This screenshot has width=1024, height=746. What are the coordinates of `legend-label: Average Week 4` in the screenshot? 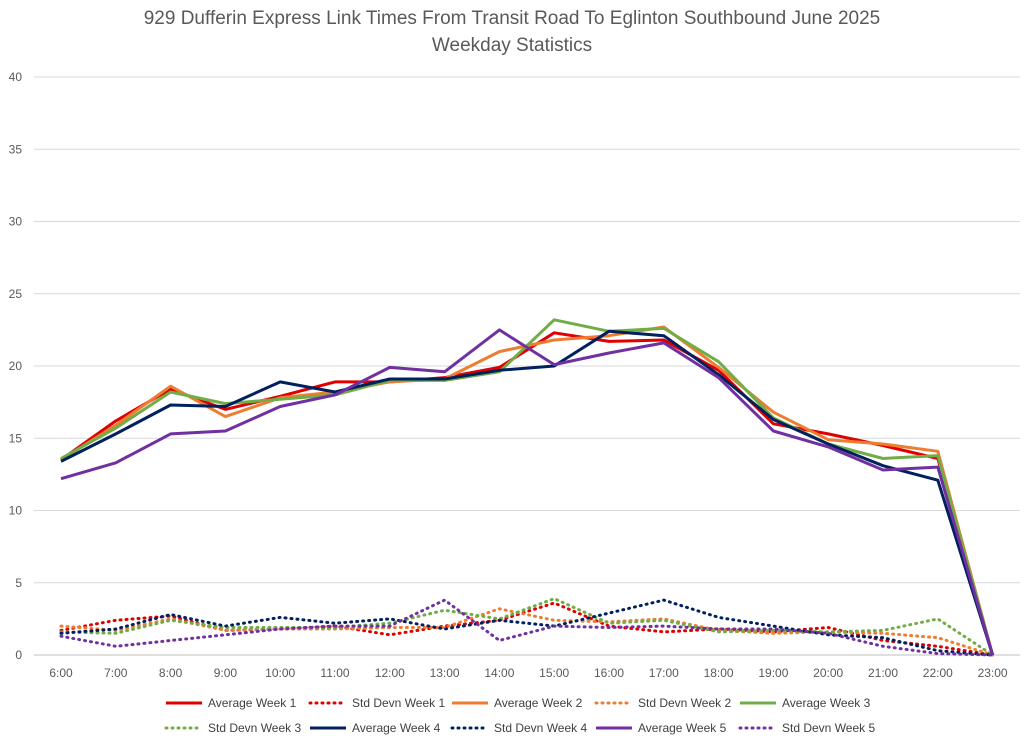 It's located at (396, 728).